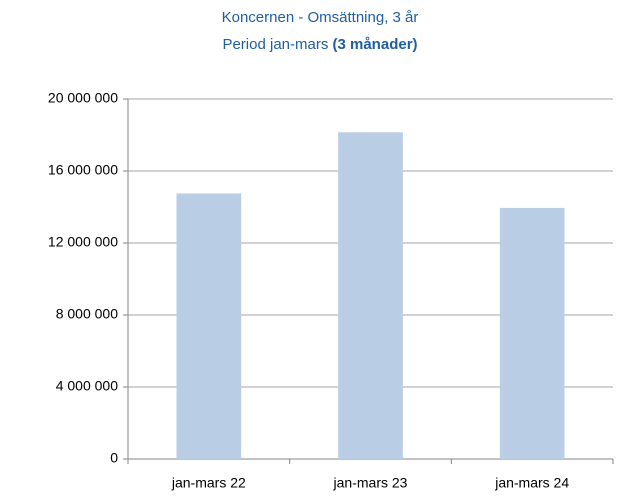 The image size is (641, 497). What do you see at coordinates (83, 170) in the screenshot?
I see `y-tick-label: 16 000 000` at bounding box center [83, 170].